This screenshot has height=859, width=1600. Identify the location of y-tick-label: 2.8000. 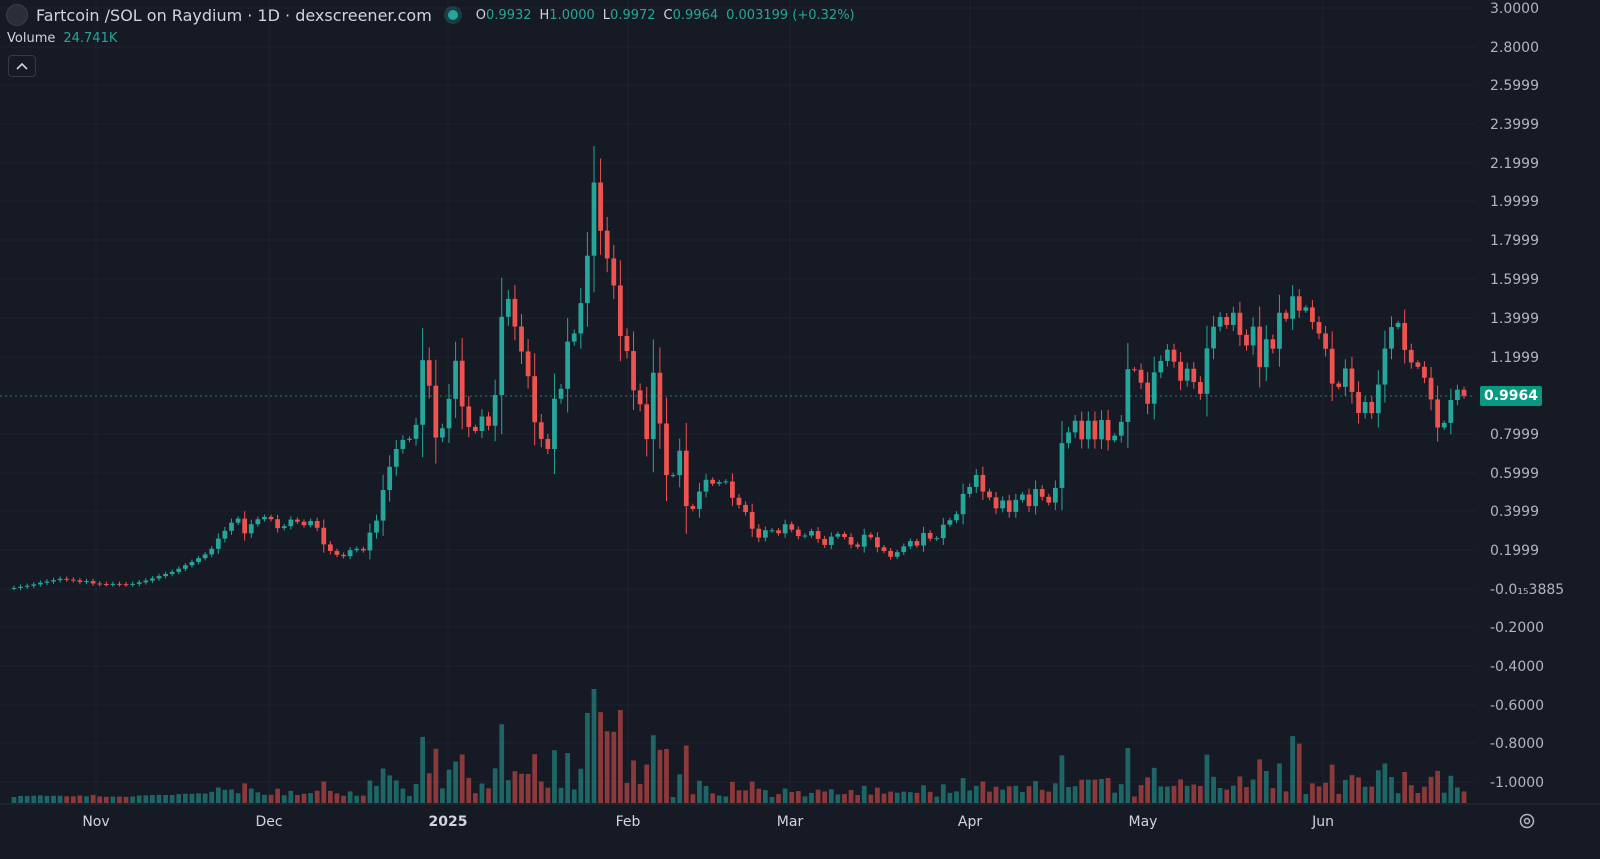
(1514, 48).